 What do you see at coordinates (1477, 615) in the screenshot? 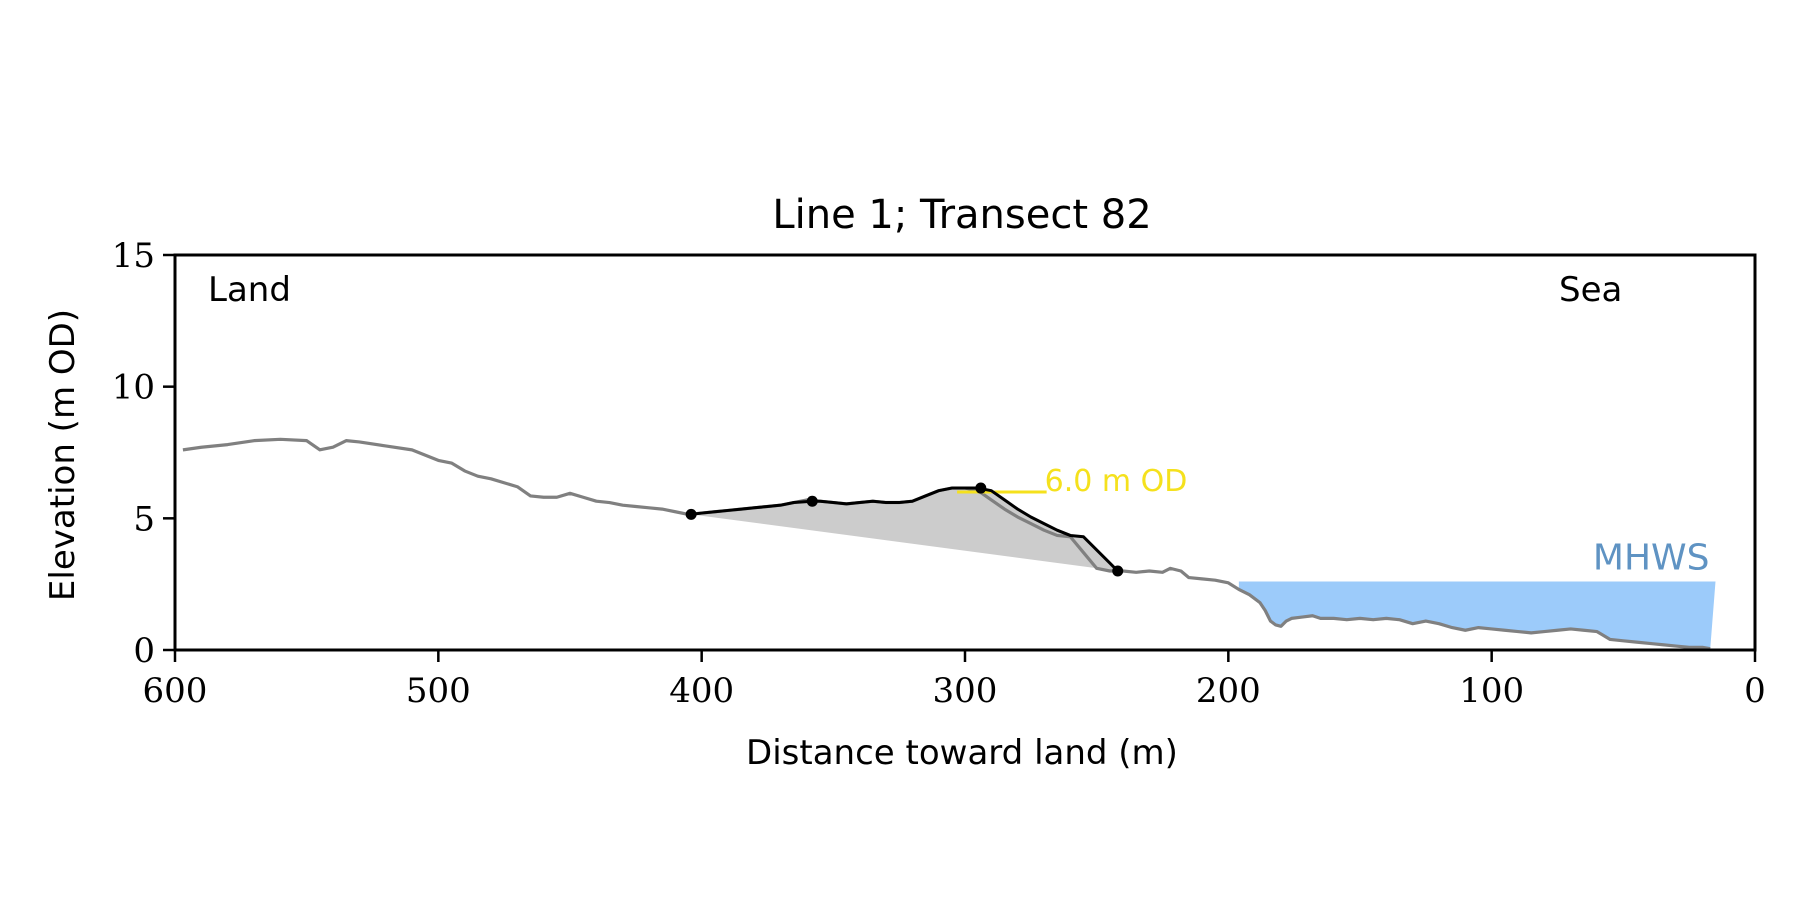
I see `mhws-water-area` at bounding box center [1477, 615].